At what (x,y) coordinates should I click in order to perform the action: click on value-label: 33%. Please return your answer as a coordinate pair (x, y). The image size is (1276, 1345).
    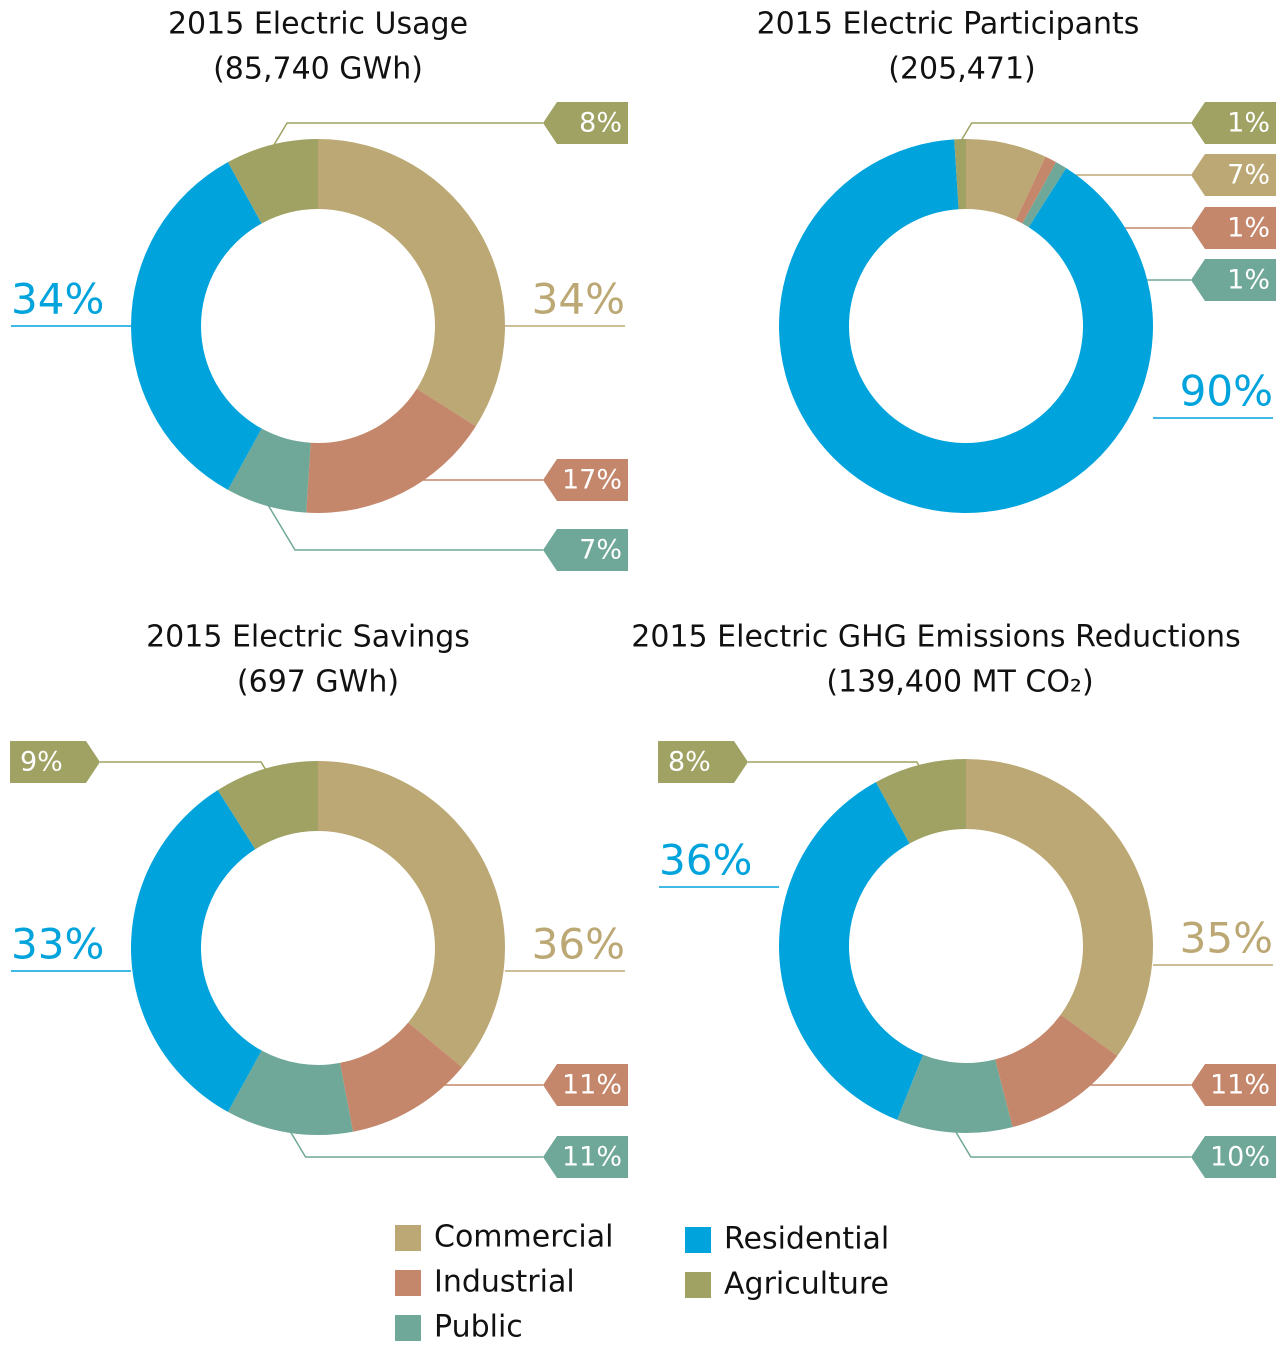
    Looking at the image, I should click on (57, 944).